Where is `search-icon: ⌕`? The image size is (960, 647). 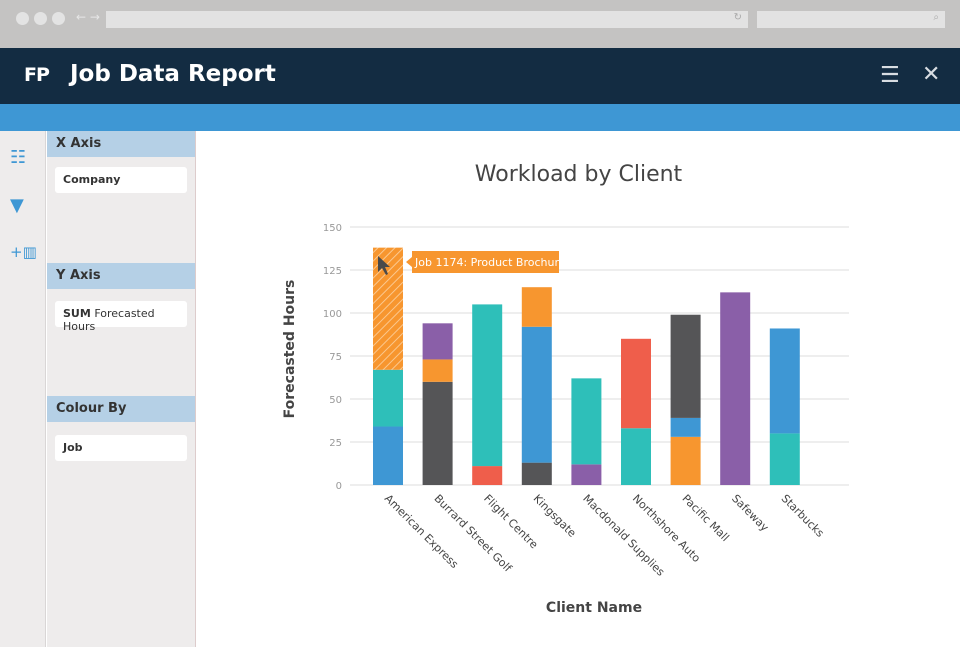 search-icon: ⌕ is located at coordinates (936, 17).